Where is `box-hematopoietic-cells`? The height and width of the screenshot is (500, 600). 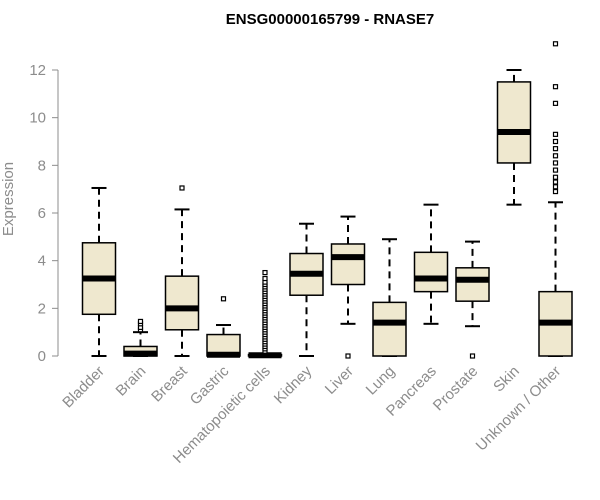
box-hematopoietic-cells is located at coordinates (265, 314).